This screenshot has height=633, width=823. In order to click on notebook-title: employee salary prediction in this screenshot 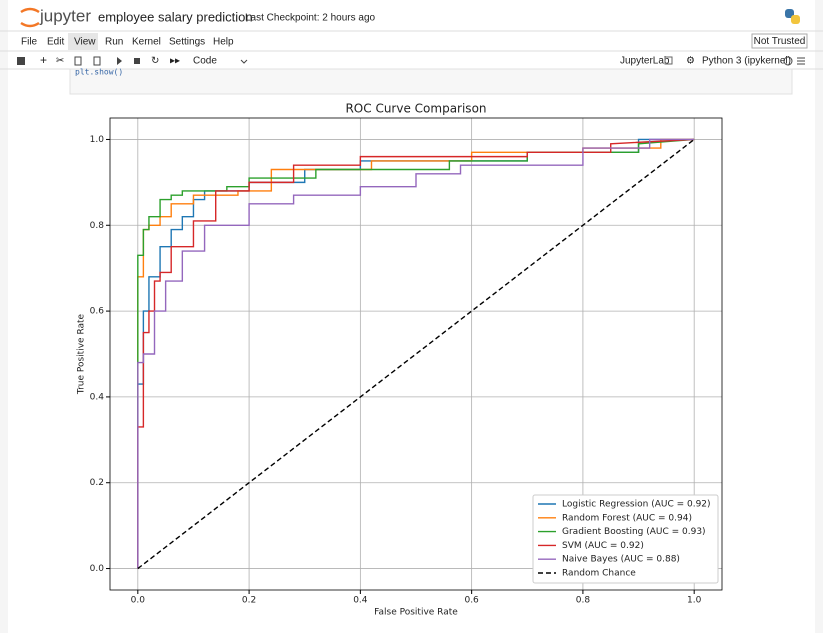, I will do `click(175, 16)`.